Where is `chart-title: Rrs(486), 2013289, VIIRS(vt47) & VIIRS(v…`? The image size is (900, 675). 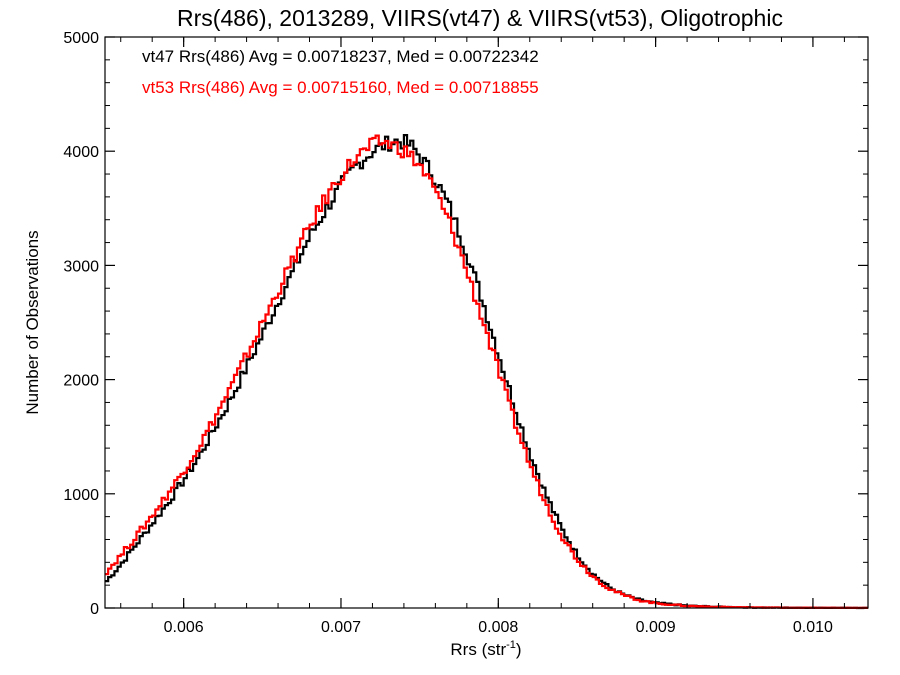
chart-title: Rrs(486), 2013289, VIIRS(vt47) & VIIRS(v… is located at coordinates (480, 18).